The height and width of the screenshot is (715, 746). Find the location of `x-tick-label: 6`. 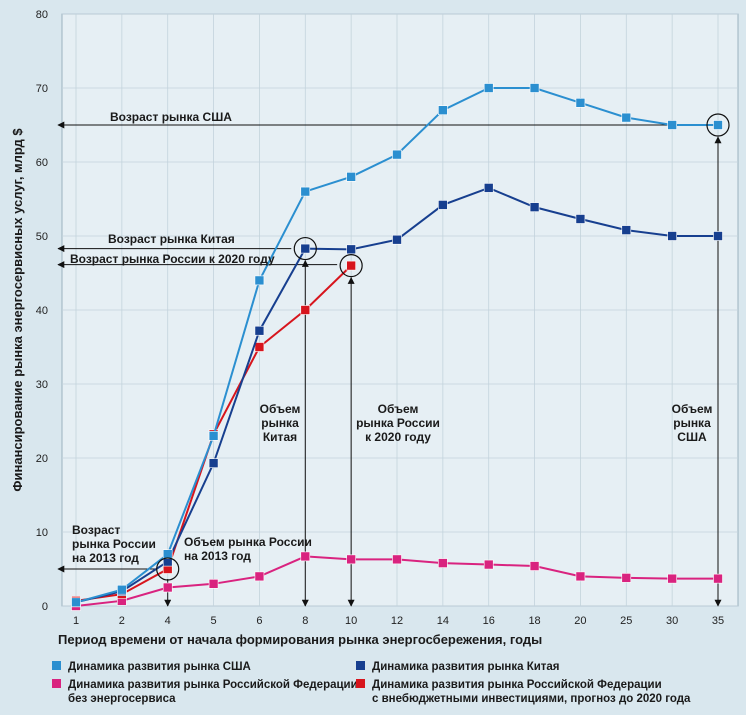

x-tick-label: 6 is located at coordinates (259, 621).